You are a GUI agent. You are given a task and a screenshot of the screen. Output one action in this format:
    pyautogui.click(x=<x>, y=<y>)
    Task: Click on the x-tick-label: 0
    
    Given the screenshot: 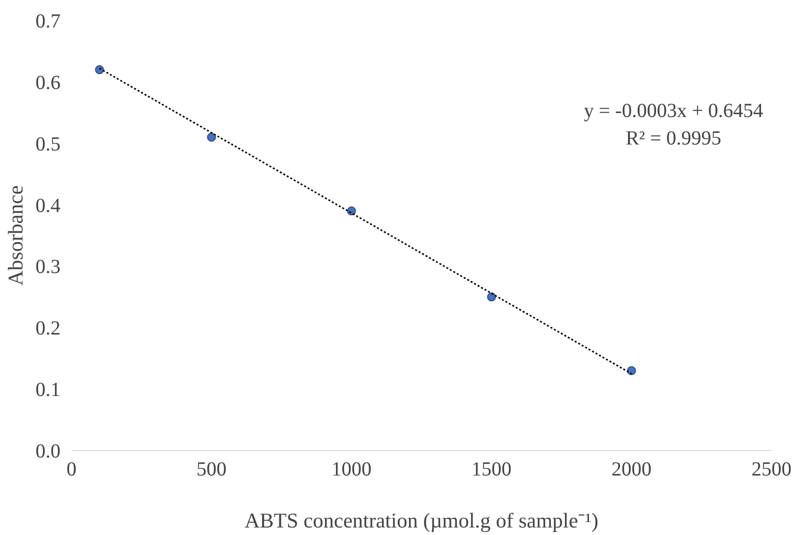 What is the action you would take?
    pyautogui.click(x=71, y=469)
    